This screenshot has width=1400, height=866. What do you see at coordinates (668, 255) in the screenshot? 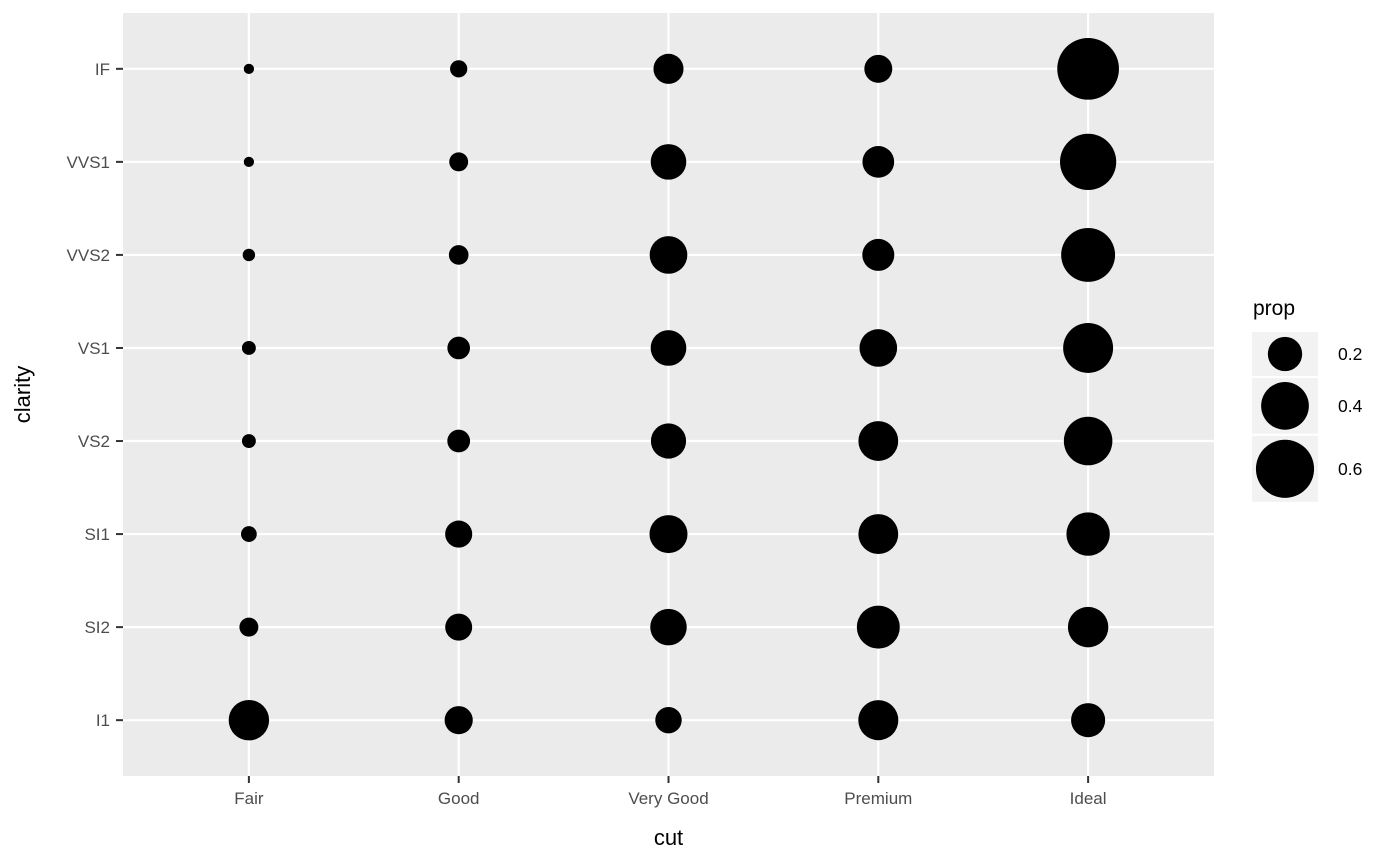
I see `count-point-vvs2-very-good` at bounding box center [668, 255].